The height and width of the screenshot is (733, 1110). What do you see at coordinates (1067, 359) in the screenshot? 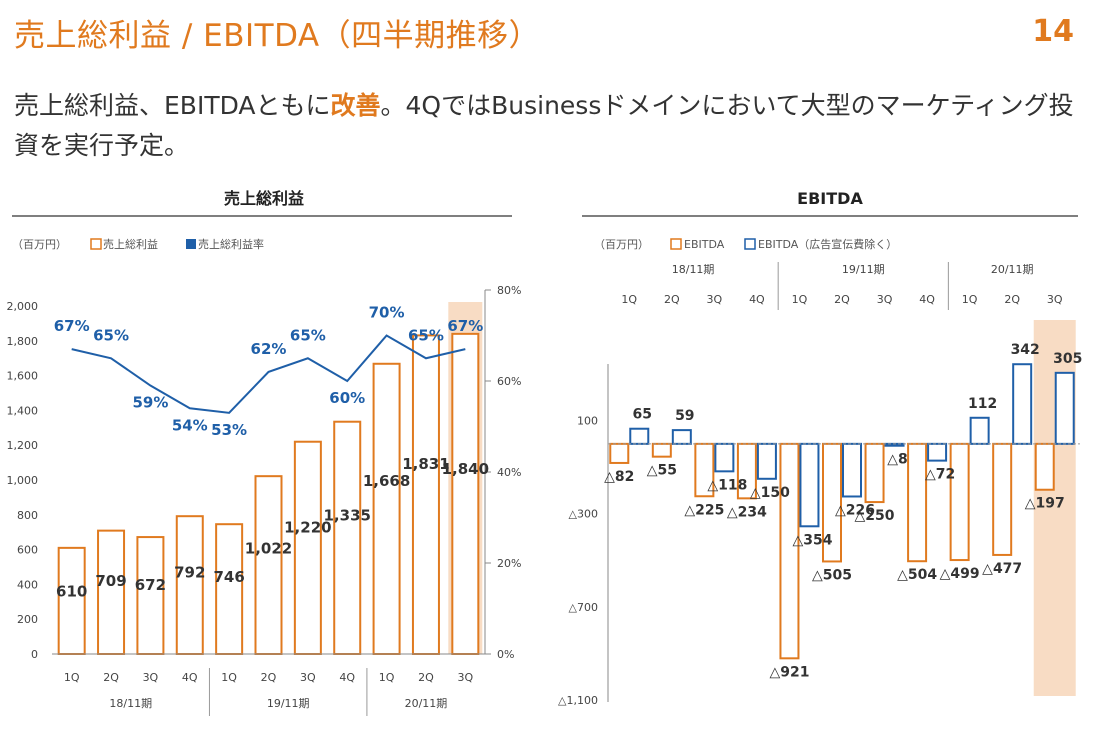
I see `bar-data-label-ebitda-adj: 305` at bounding box center [1067, 359].